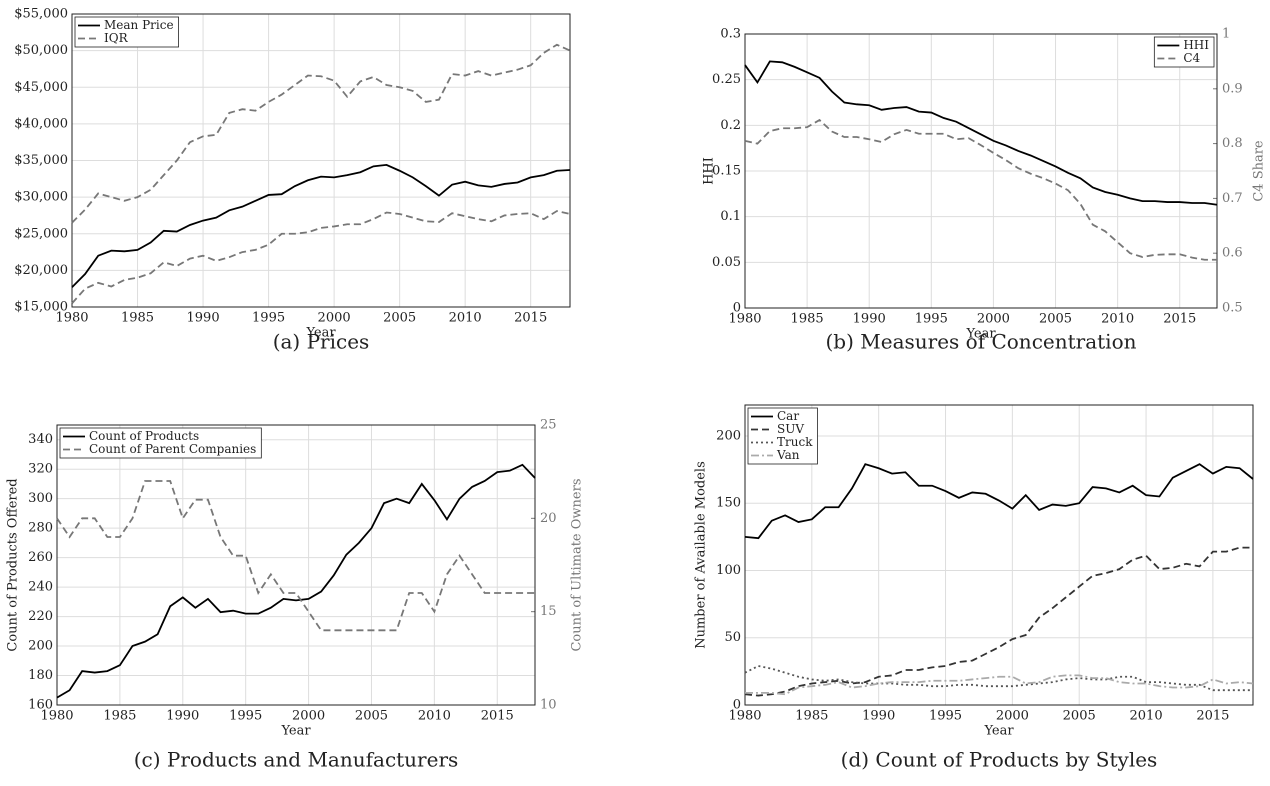  What do you see at coordinates (726, 171) in the screenshot?
I see `y-tick-label: 0.15` at bounding box center [726, 171].